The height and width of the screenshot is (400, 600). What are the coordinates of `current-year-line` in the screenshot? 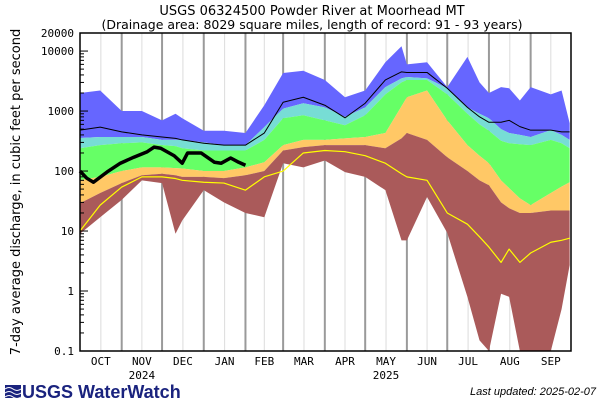 It's located at (162, 165).